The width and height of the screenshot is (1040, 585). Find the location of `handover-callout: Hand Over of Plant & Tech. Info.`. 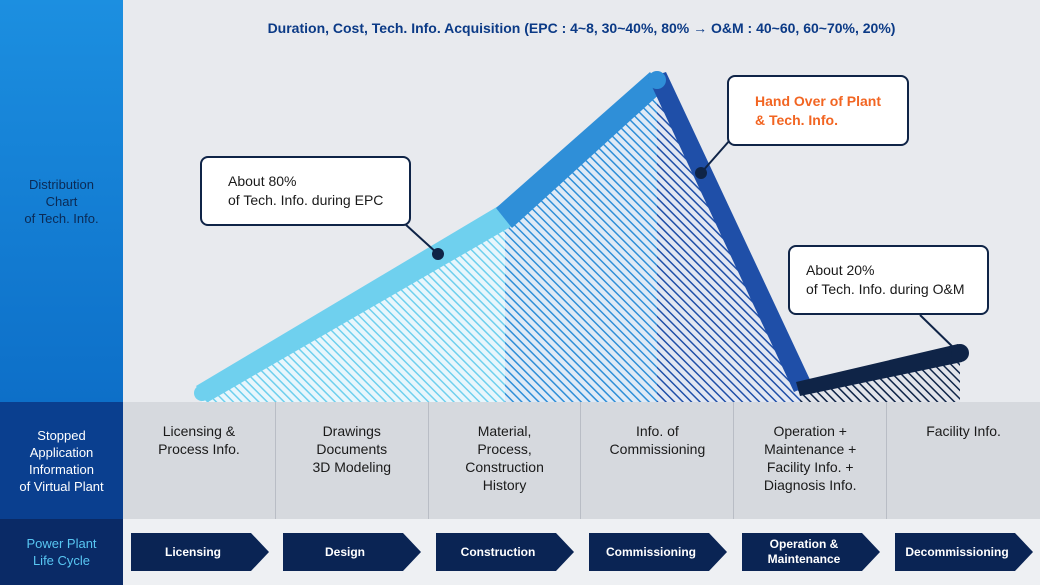

handover-callout: Hand Over of Plant & Tech. Info. is located at coordinates (818, 110).